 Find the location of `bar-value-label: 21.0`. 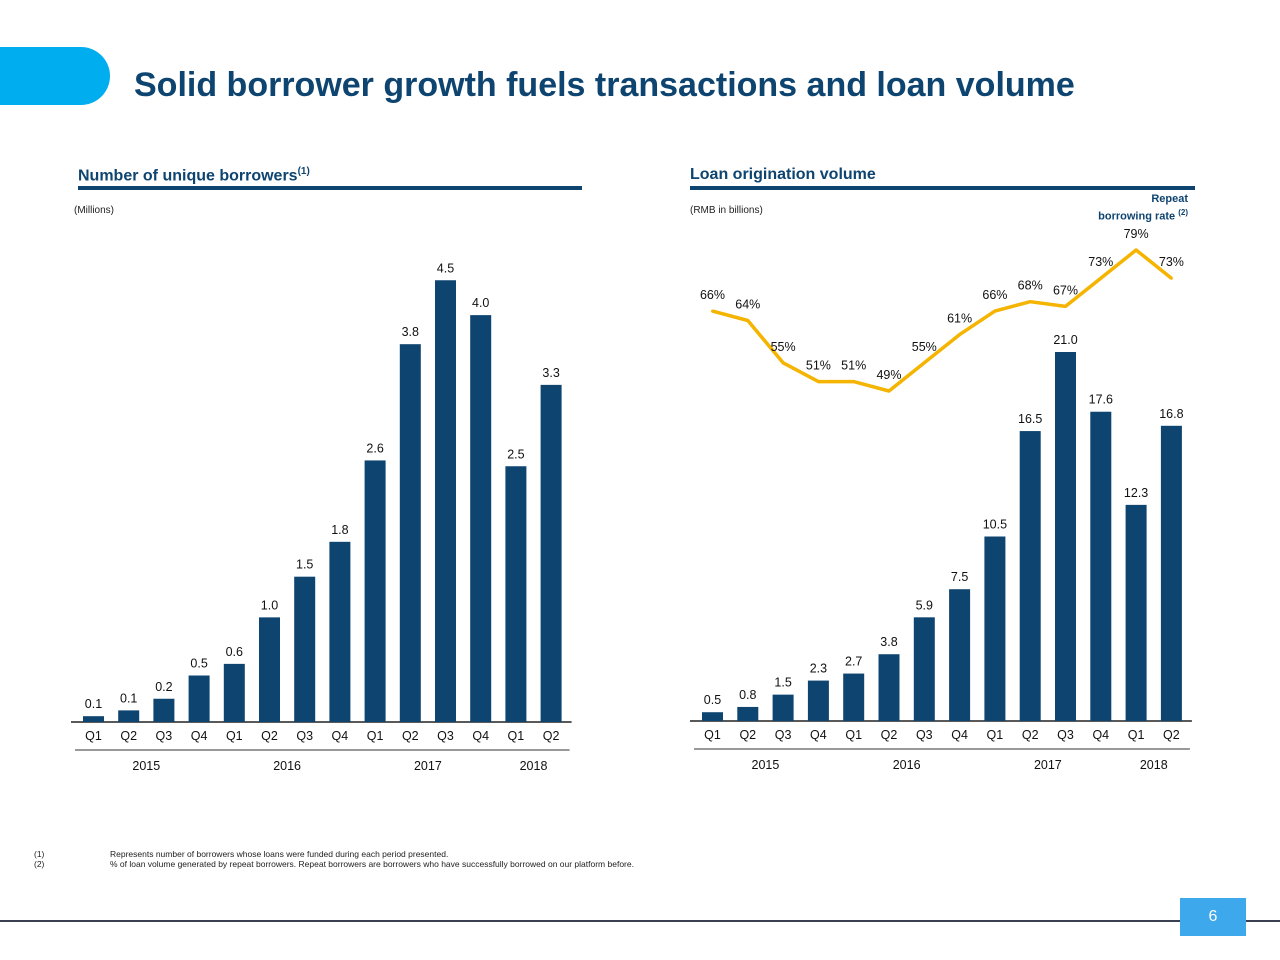

bar-value-label: 21.0 is located at coordinates (1065, 340).